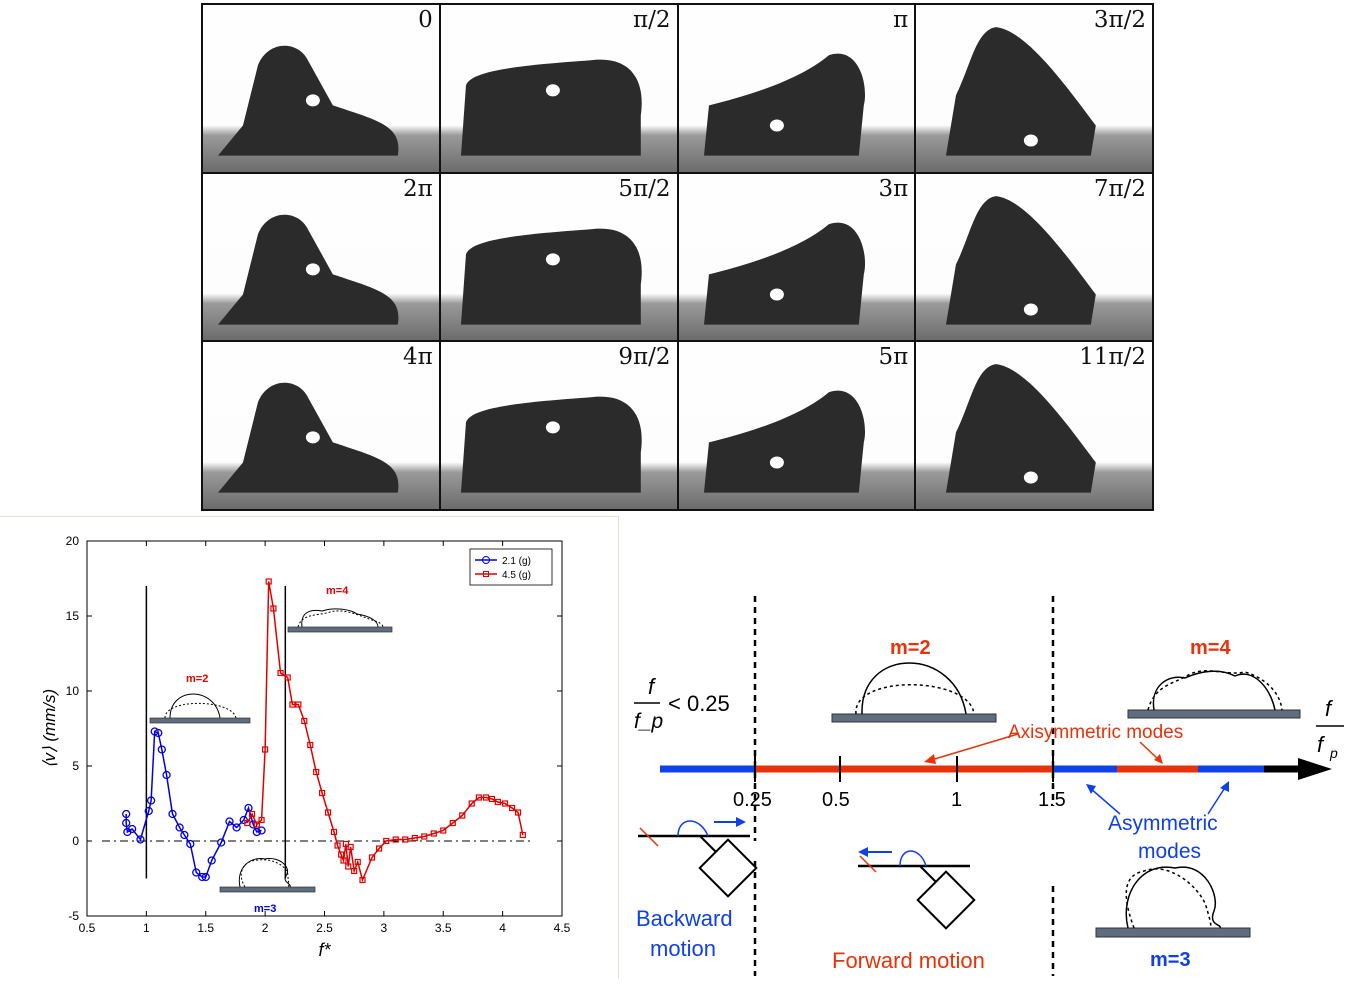  I want to click on backward-rod, so click(709, 845).